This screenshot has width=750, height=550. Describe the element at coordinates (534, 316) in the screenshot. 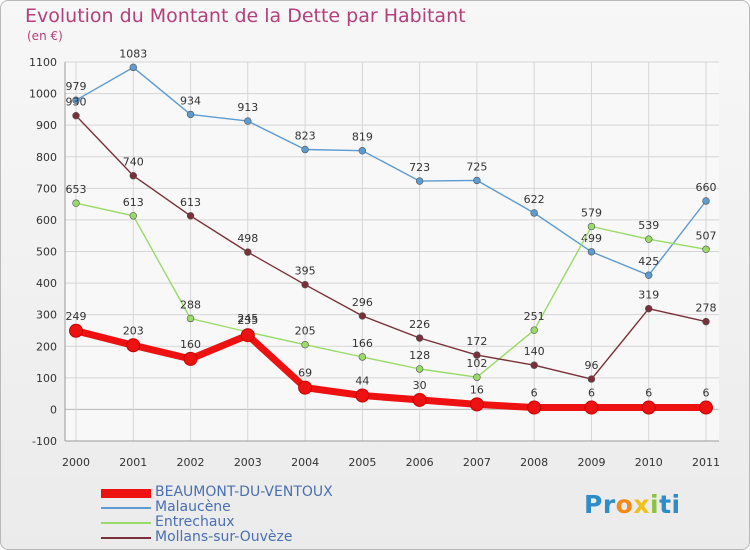

I see `data-label: 251` at that location.